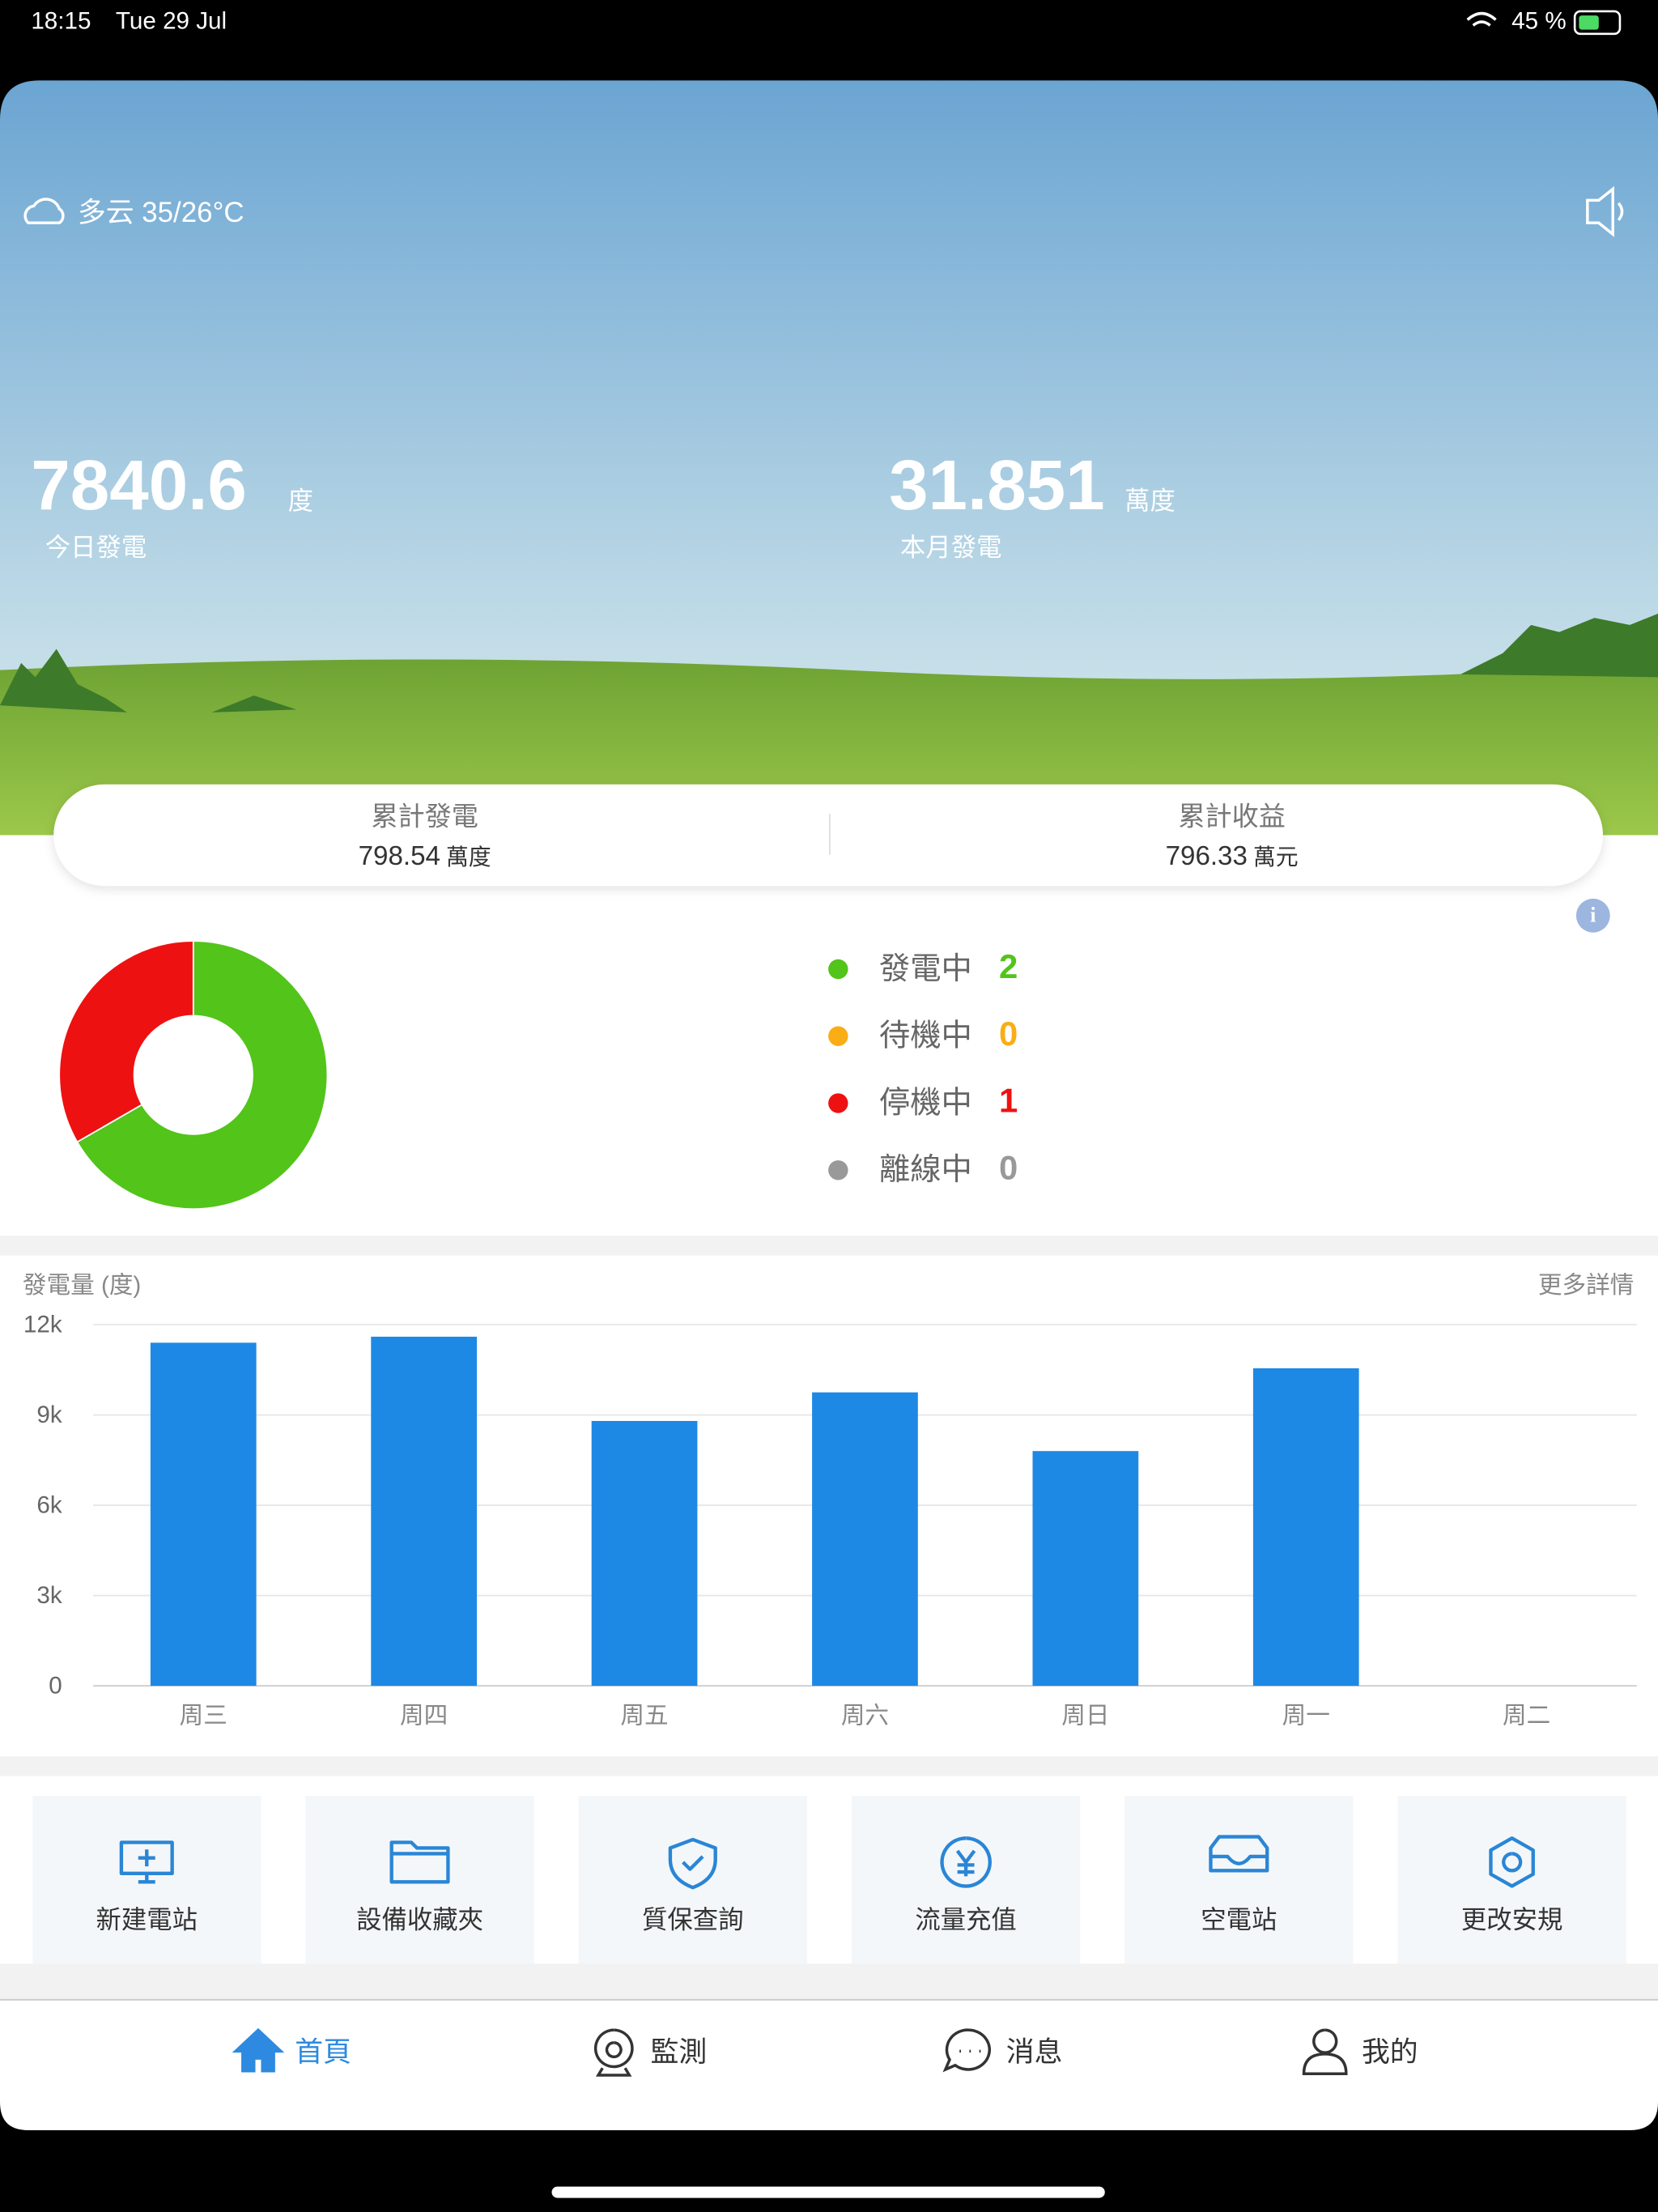 The image size is (1658, 2212). Describe the element at coordinates (925, 969) in the screenshot. I see `legend-label: 發電中` at that location.